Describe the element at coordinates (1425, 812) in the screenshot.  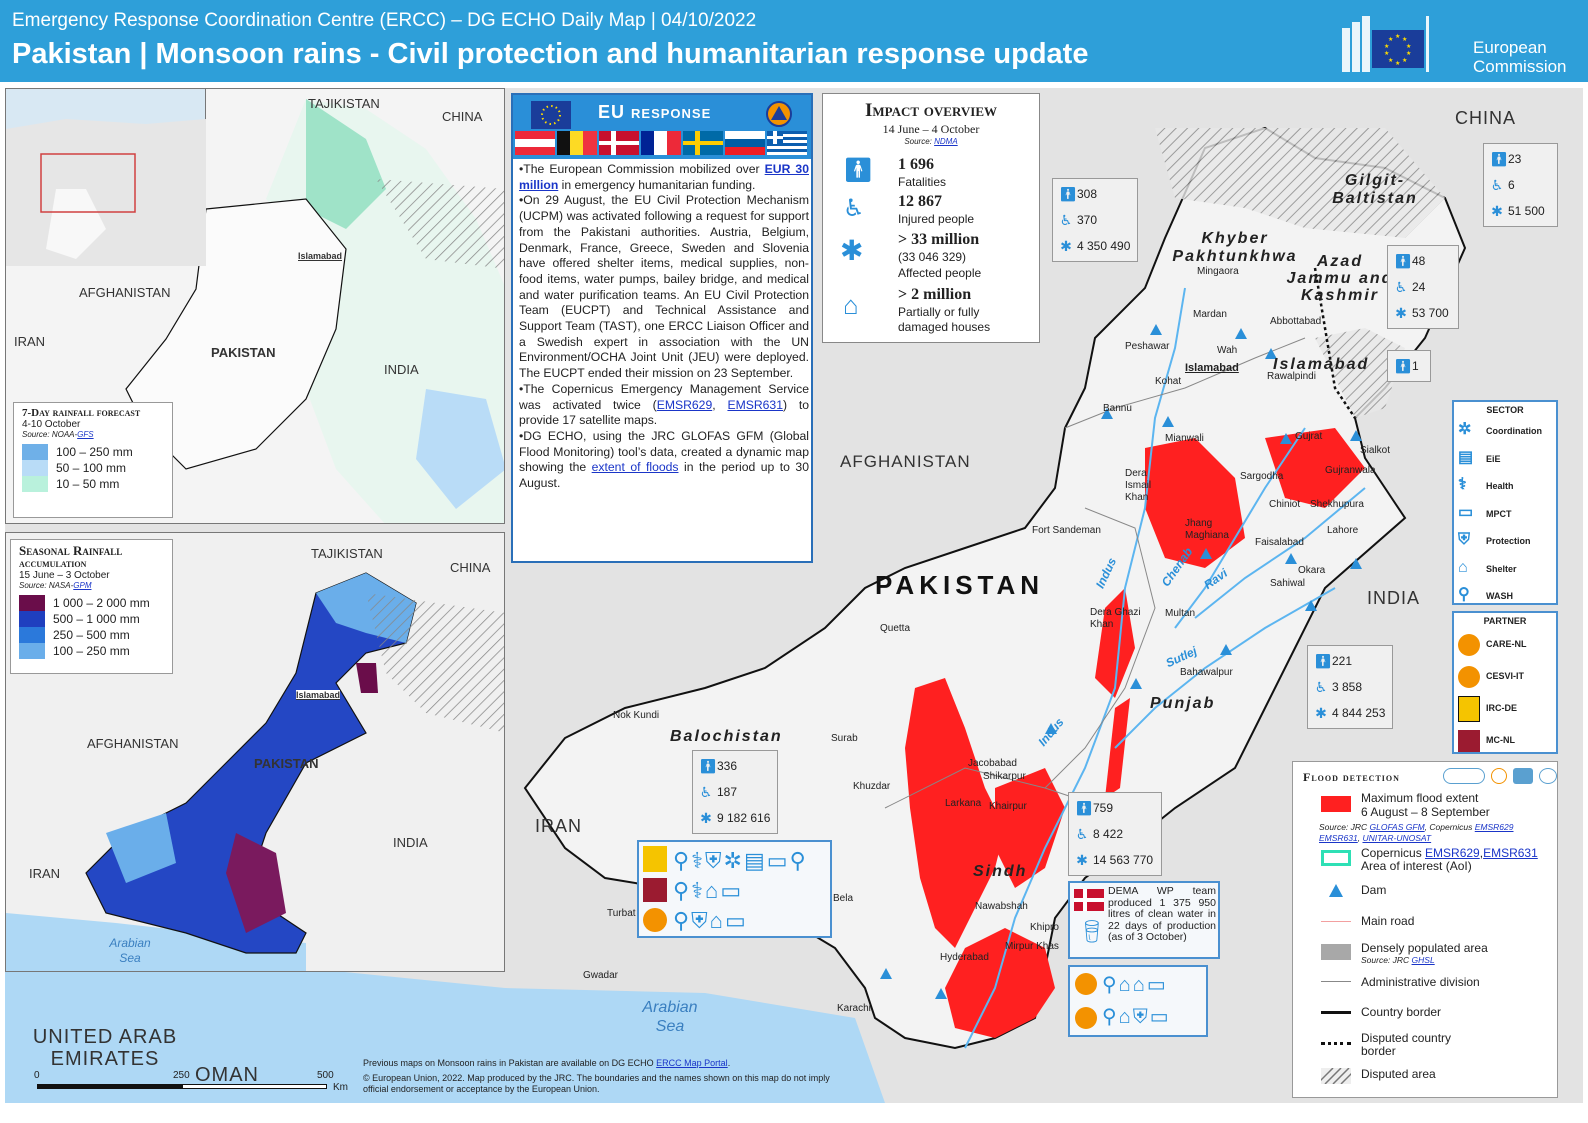
I see `flood-period-text: 6 August – 8 September` at that location.